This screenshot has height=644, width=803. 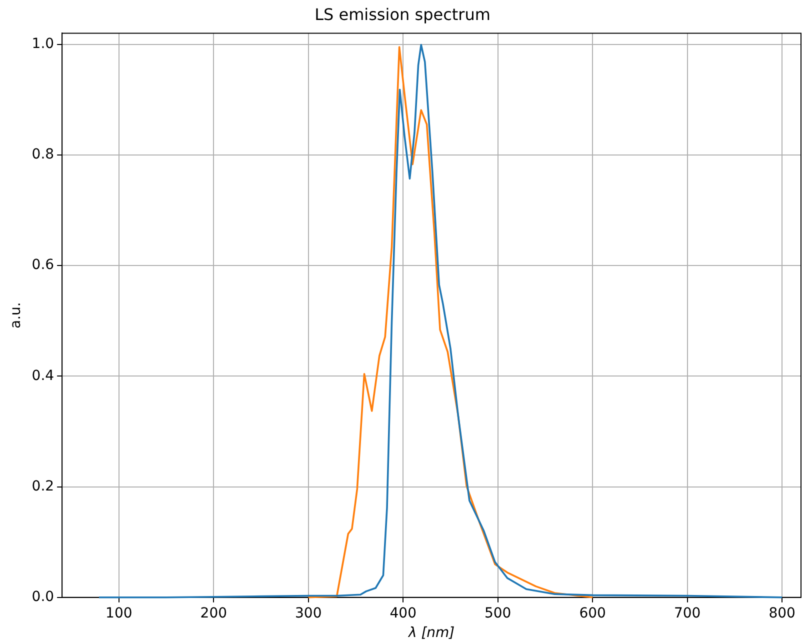 I want to click on x-tick-label: 600, so click(x=592, y=613).